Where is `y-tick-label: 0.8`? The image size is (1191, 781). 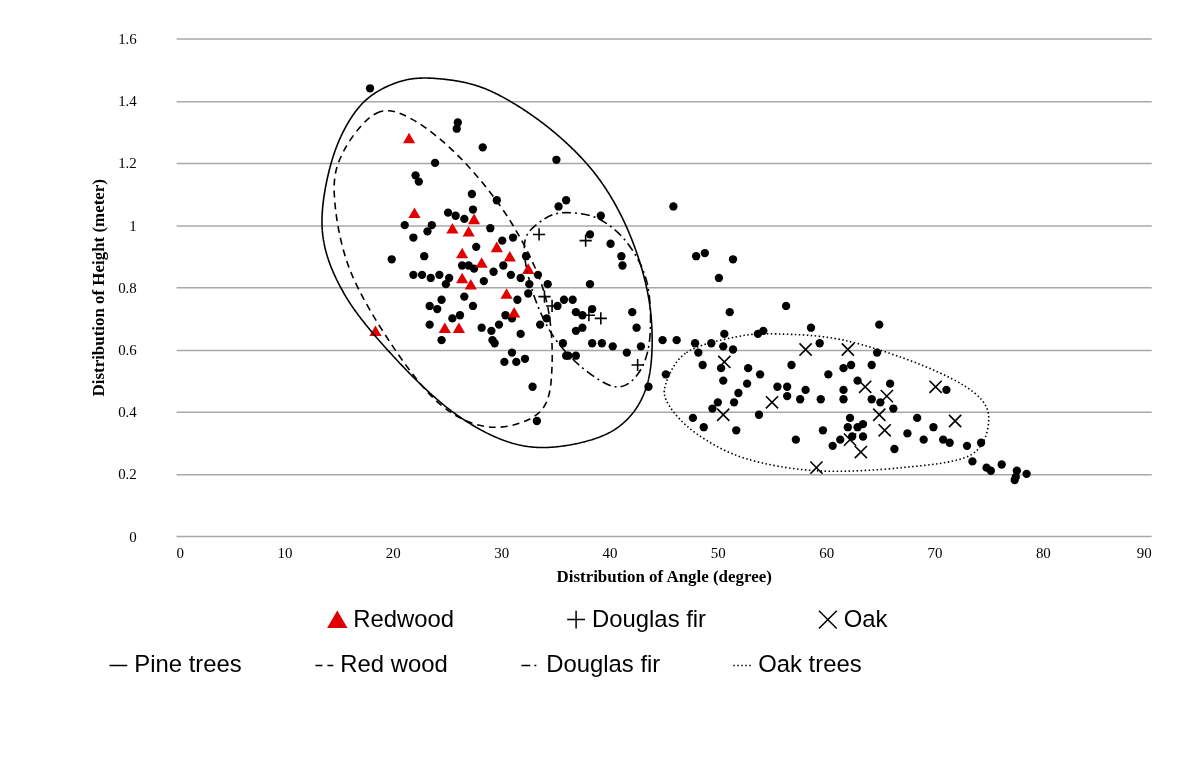 y-tick-label: 0.8 is located at coordinates (127, 287).